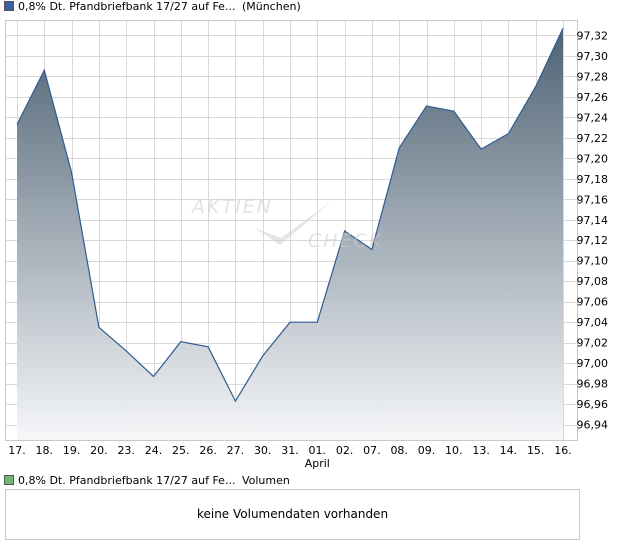  What do you see at coordinates (593, 97) in the screenshot?
I see `y-tick-label: 97,26` at bounding box center [593, 97].